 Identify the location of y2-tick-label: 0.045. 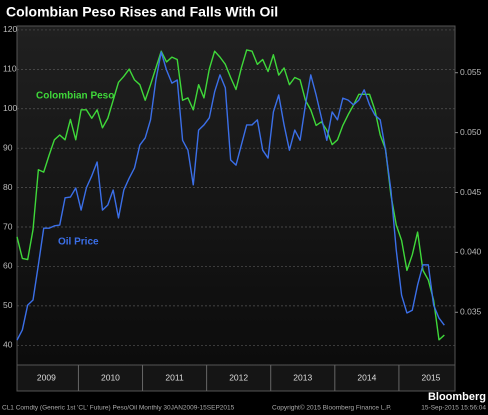
(471, 192).